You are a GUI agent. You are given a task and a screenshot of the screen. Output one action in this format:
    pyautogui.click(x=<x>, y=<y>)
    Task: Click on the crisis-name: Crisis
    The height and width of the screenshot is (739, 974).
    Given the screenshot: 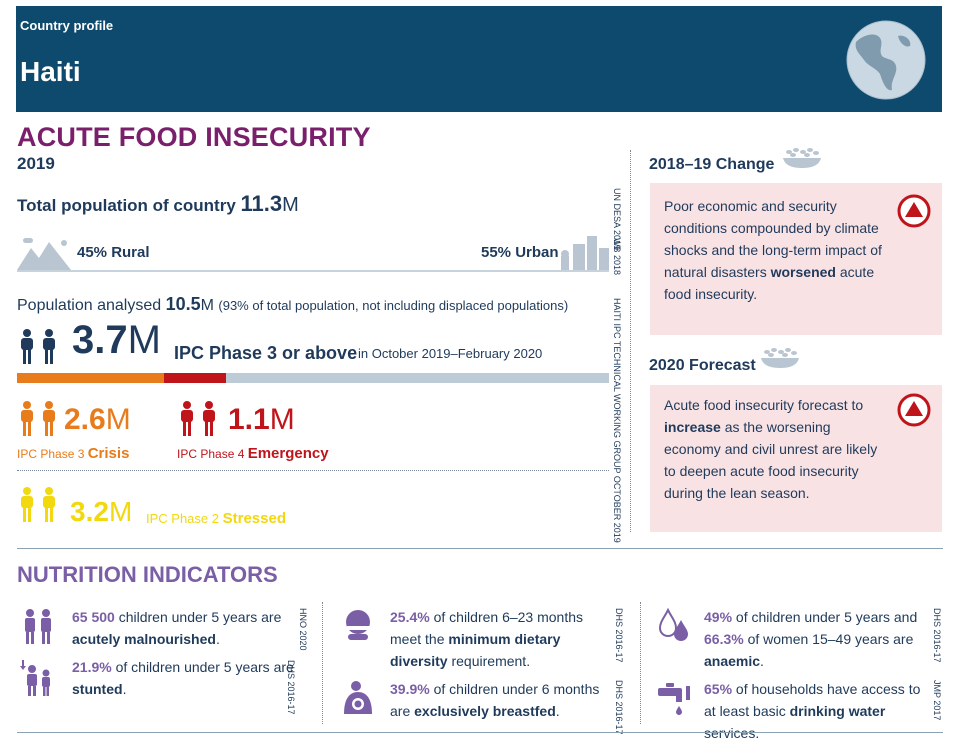 What is the action you would take?
    pyautogui.click(x=108, y=453)
    